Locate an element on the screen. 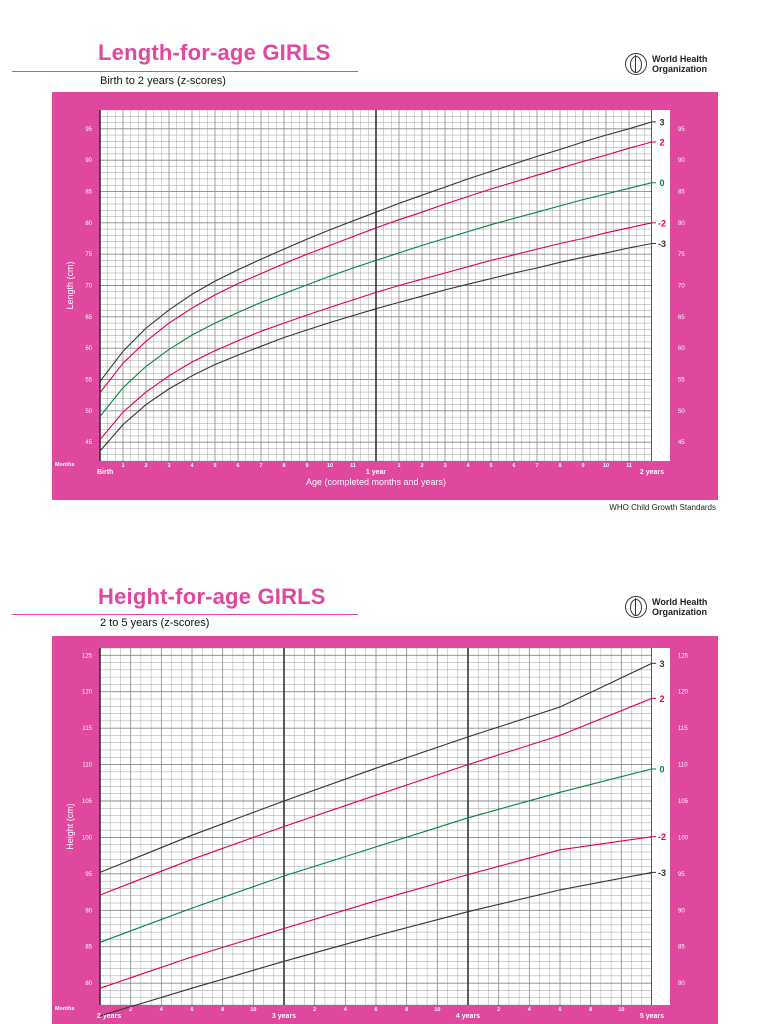  months-label: Months is located at coordinates (65, 465).